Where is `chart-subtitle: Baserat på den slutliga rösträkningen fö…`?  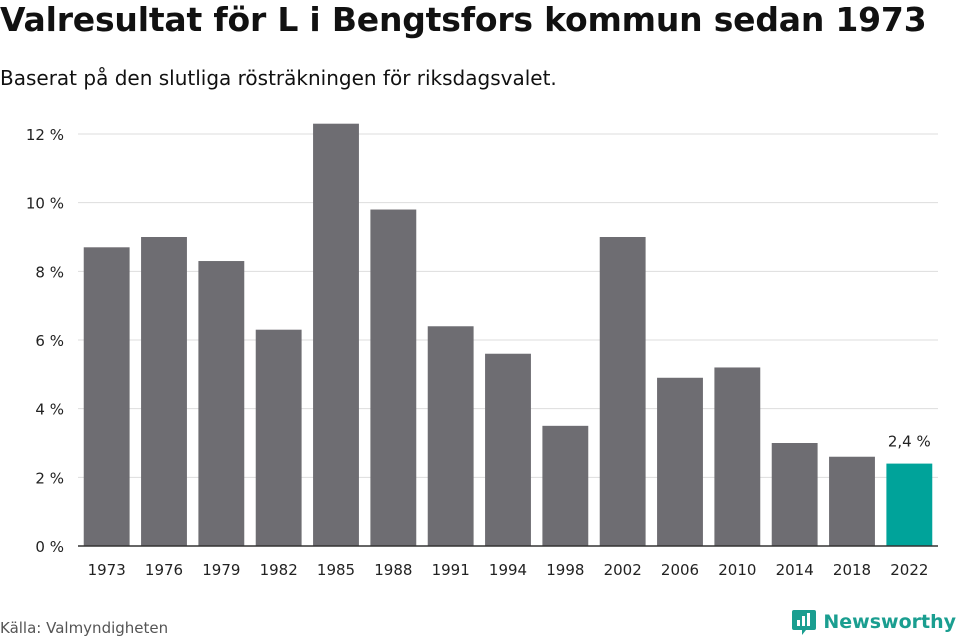
chart-subtitle: Baserat på den slutliga rösträkningen fö… is located at coordinates (278, 78).